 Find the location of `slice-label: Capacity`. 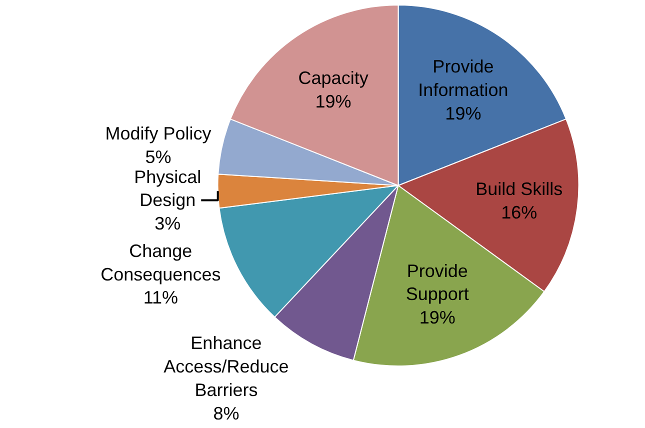

slice-label: Capacity is located at coordinates (333, 78).